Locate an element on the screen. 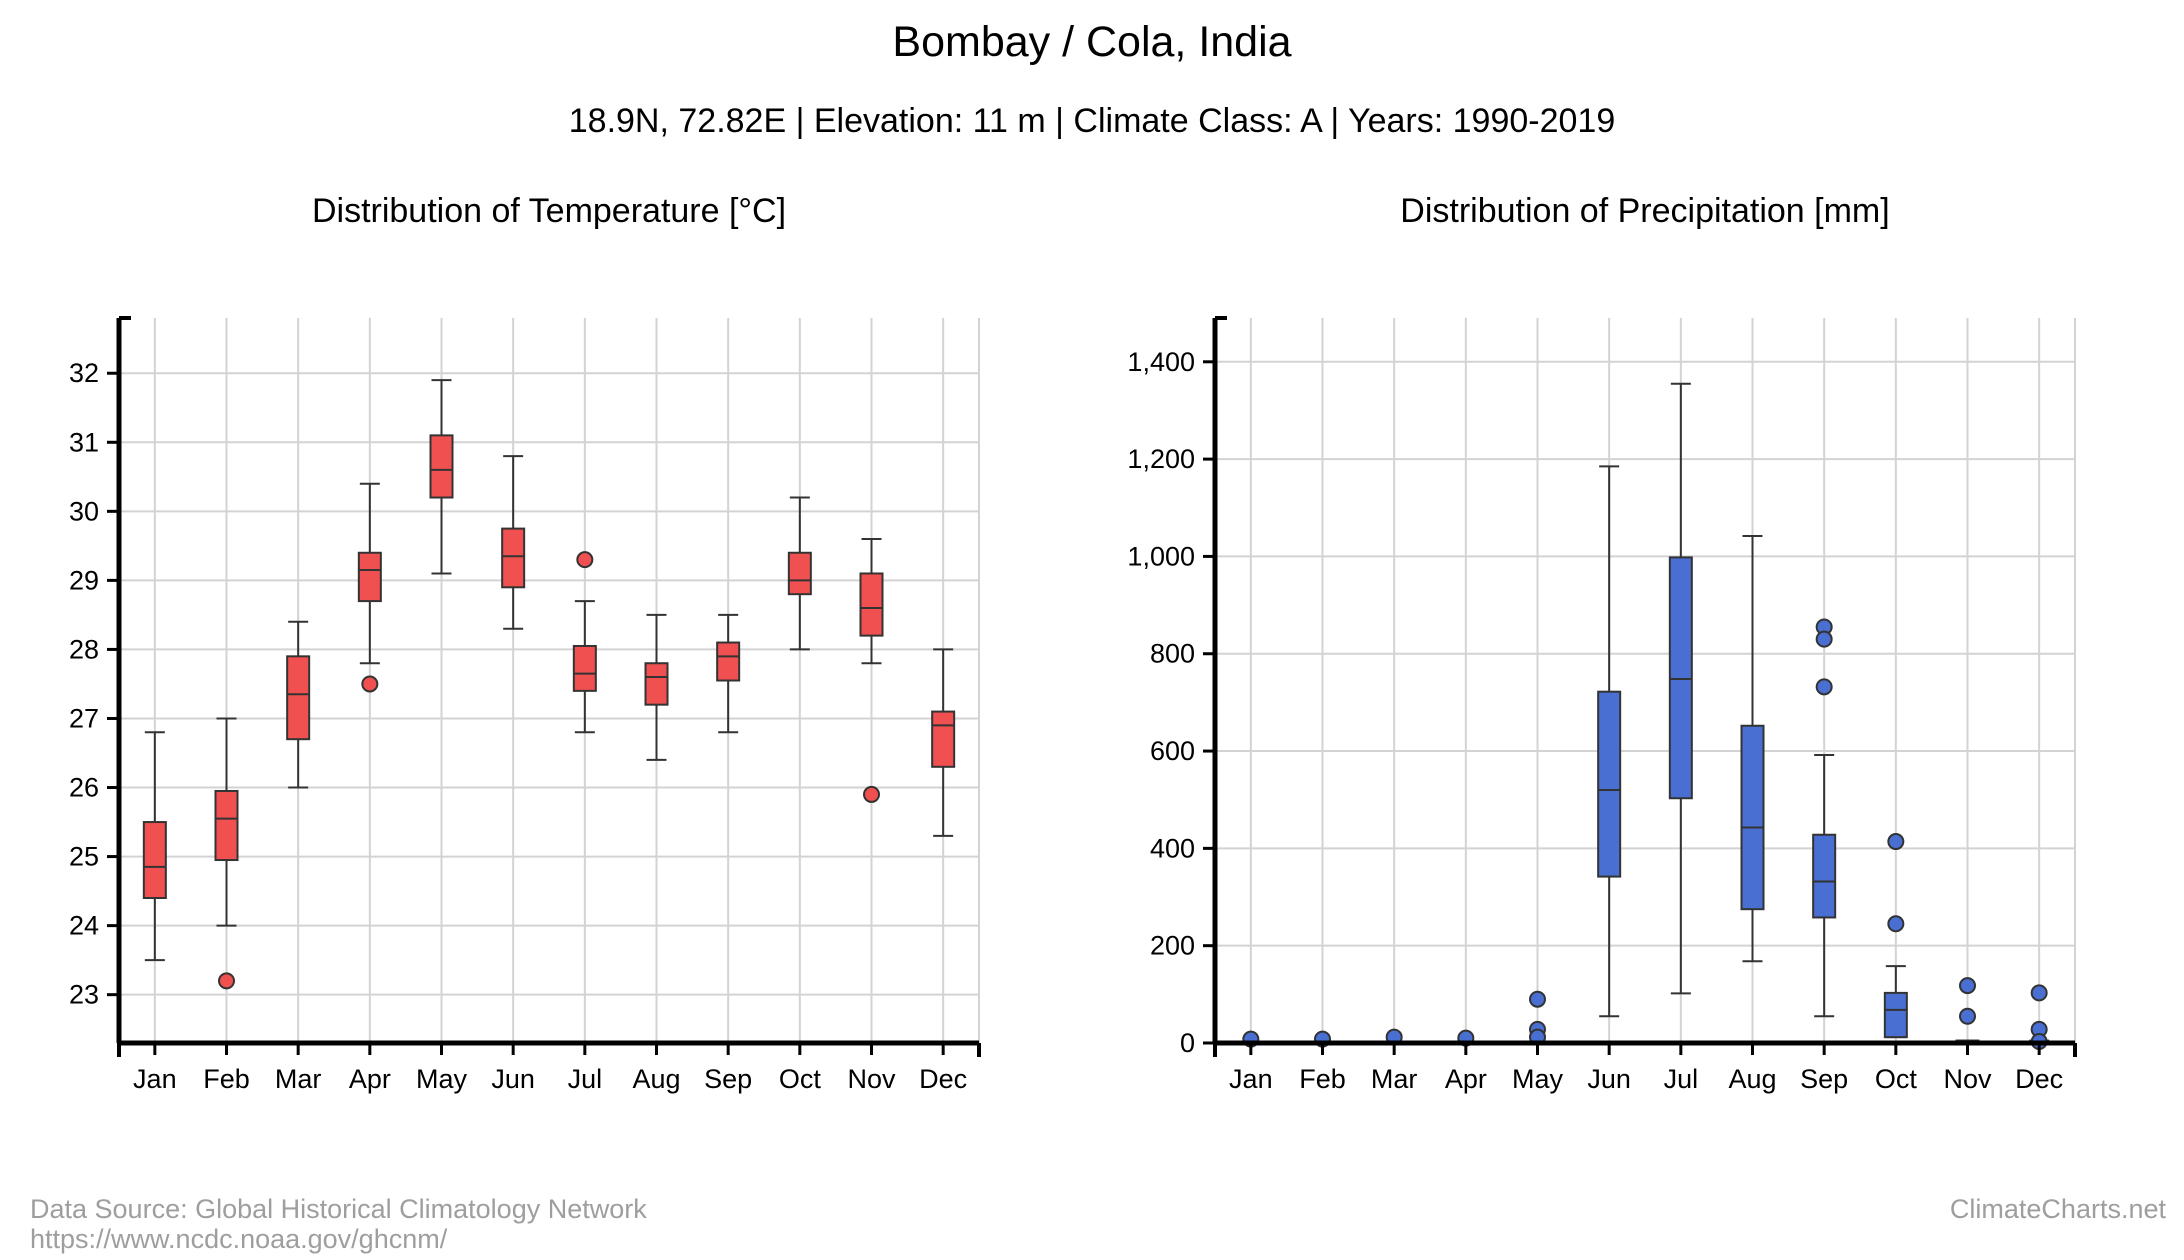  temp-box-apr is located at coordinates (369, 577).